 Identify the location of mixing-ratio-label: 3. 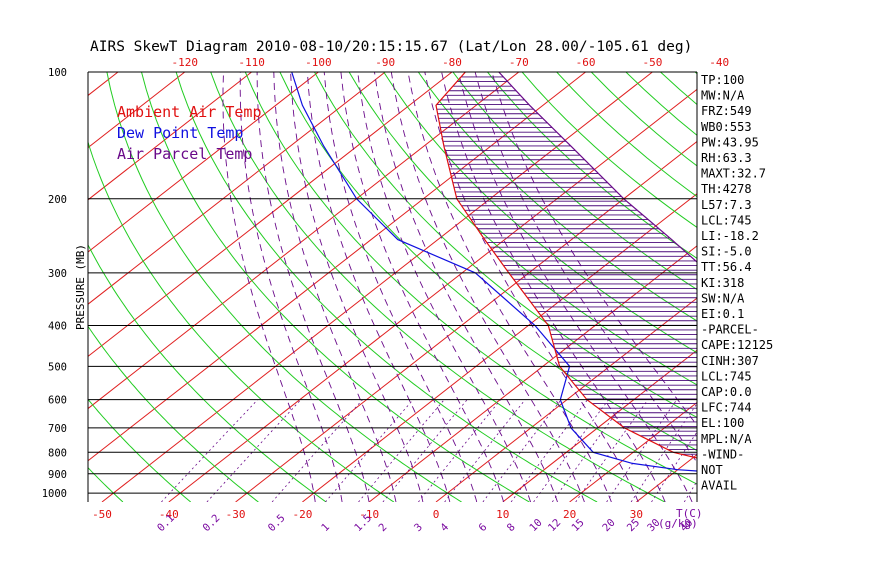
(418, 527).